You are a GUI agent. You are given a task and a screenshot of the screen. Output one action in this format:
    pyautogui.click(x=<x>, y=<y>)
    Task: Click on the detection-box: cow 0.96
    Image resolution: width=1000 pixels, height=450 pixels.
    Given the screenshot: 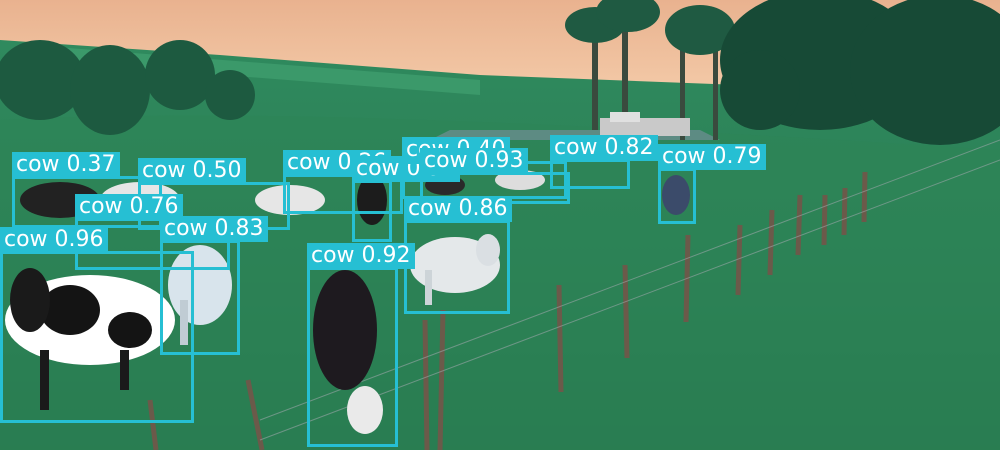 What is the action you would take?
    pyautogui.click(x=97, y=325)
    